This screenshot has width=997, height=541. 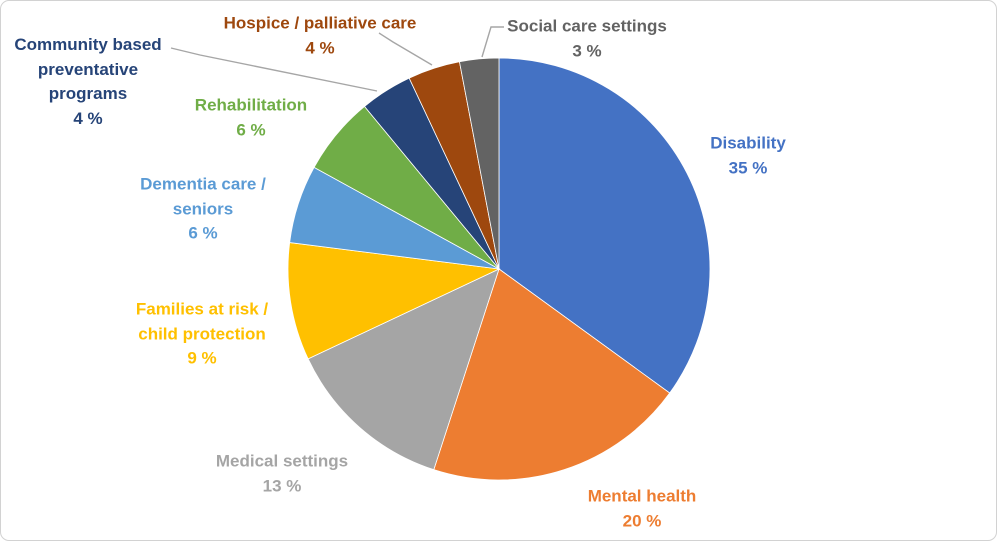 I want to click on pie-slice-disability, so click(x=604, y=225).